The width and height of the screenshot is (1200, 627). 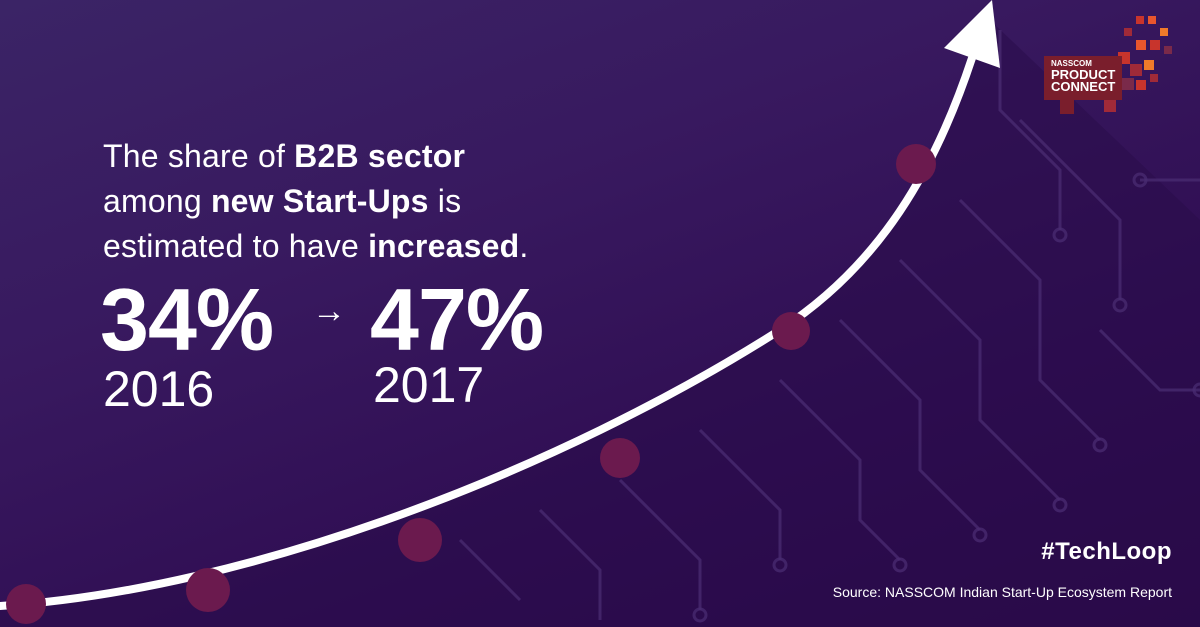 I want to click on headline-line2-bold: new Start-Ups, so click(x=319, y=201).